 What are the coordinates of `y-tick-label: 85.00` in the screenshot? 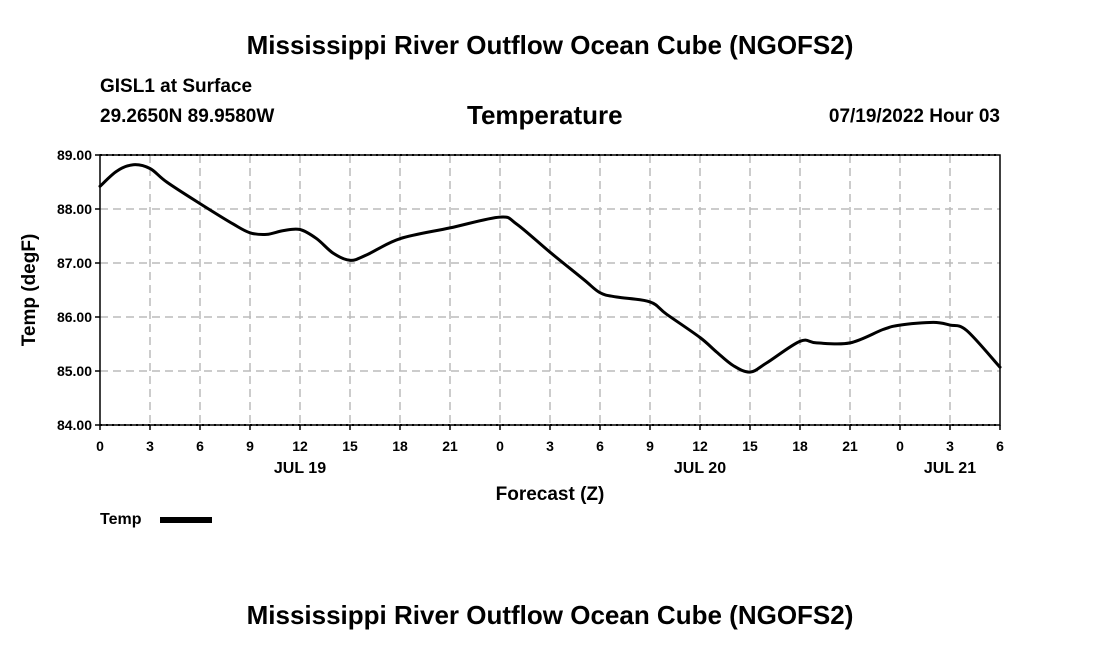 It's located at (74, 371).